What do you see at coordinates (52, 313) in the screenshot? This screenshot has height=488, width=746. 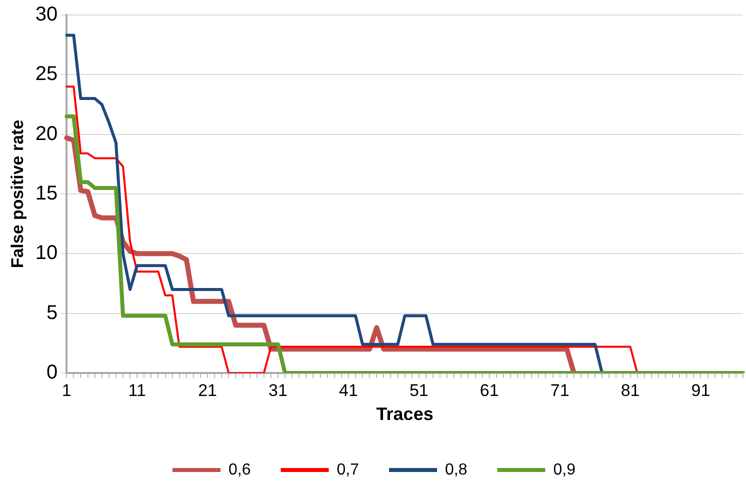 I see `y-tick-label: 5` at bounding box center [52, 313].